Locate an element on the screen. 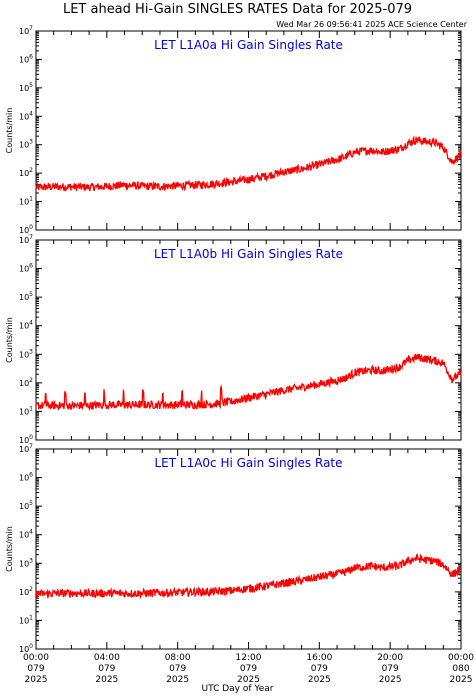 This screenshot has height=700, width=475. panel-title: LET L1A0c Hi Gain Singles Rate is located at coordinates (248, 463).